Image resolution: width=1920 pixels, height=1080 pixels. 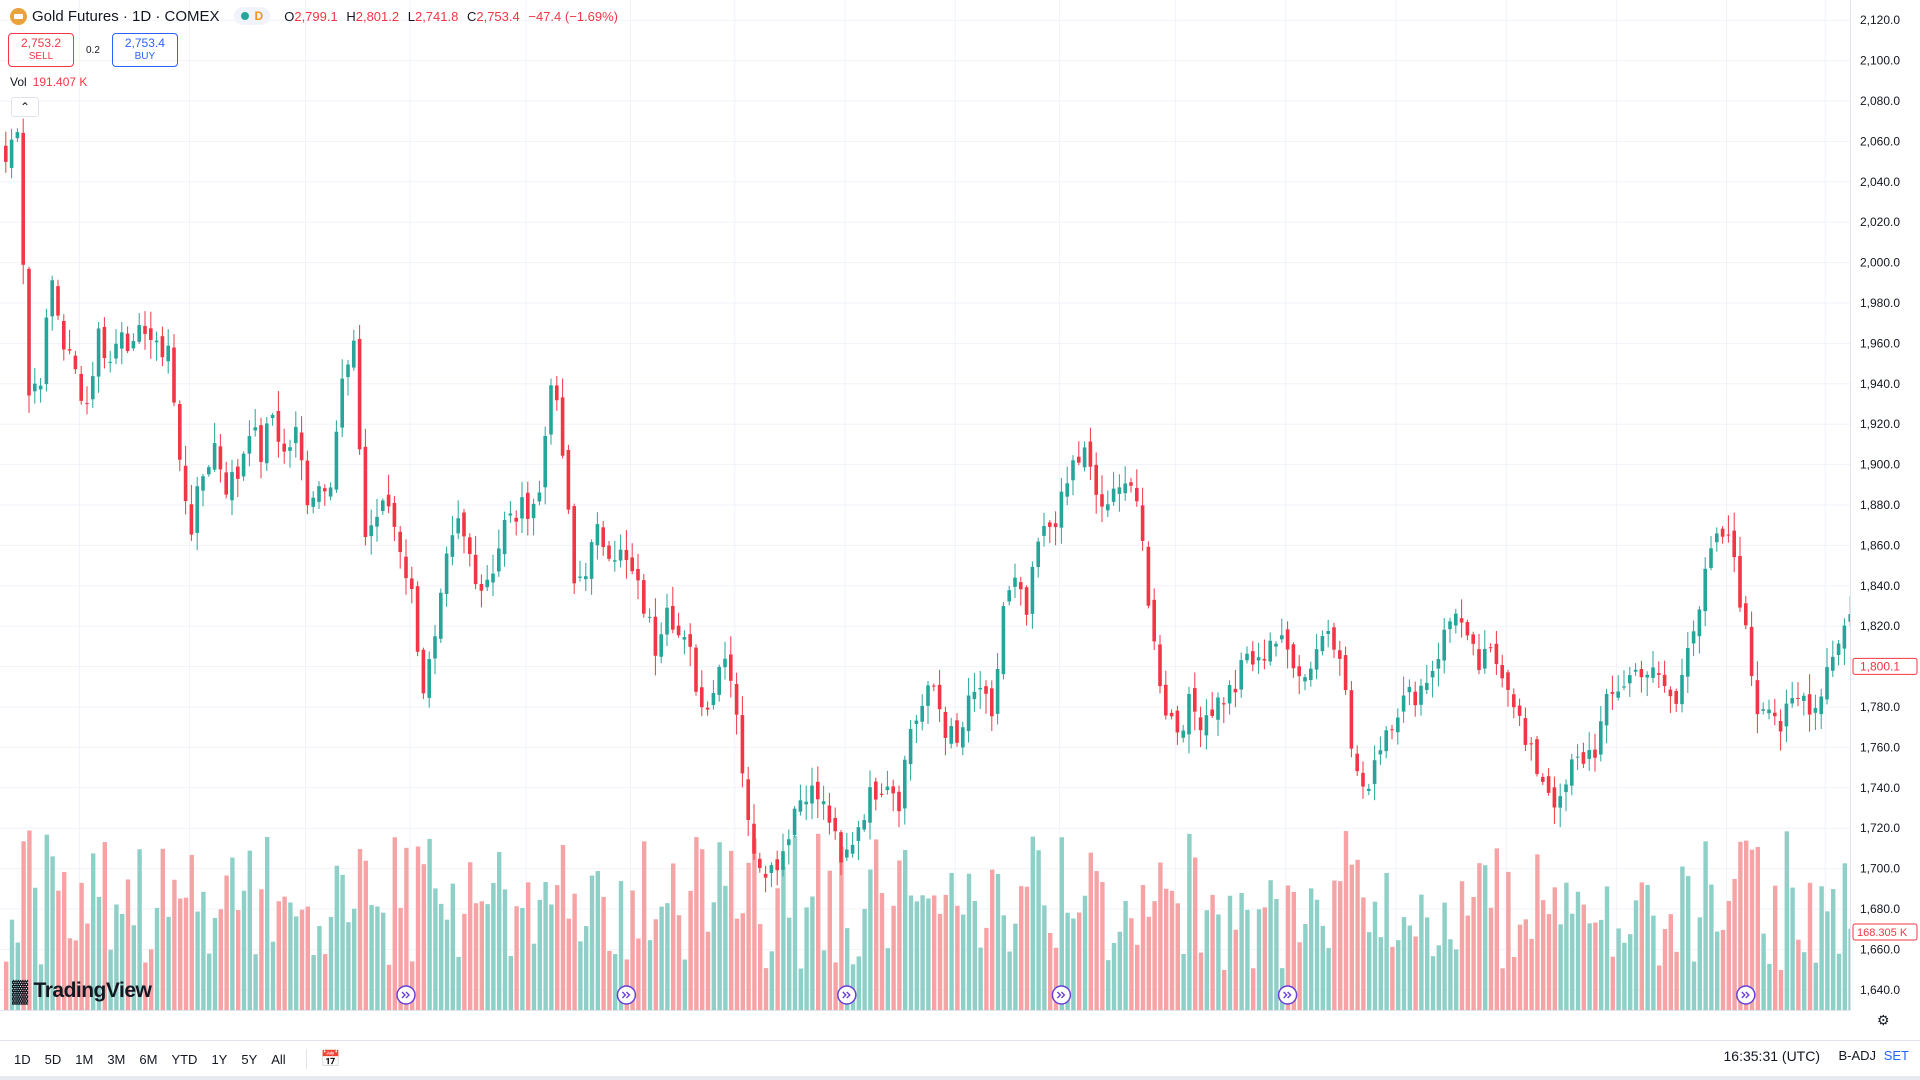 I want to click on range-1d-button: 1D, so click(x=22, y=1059).